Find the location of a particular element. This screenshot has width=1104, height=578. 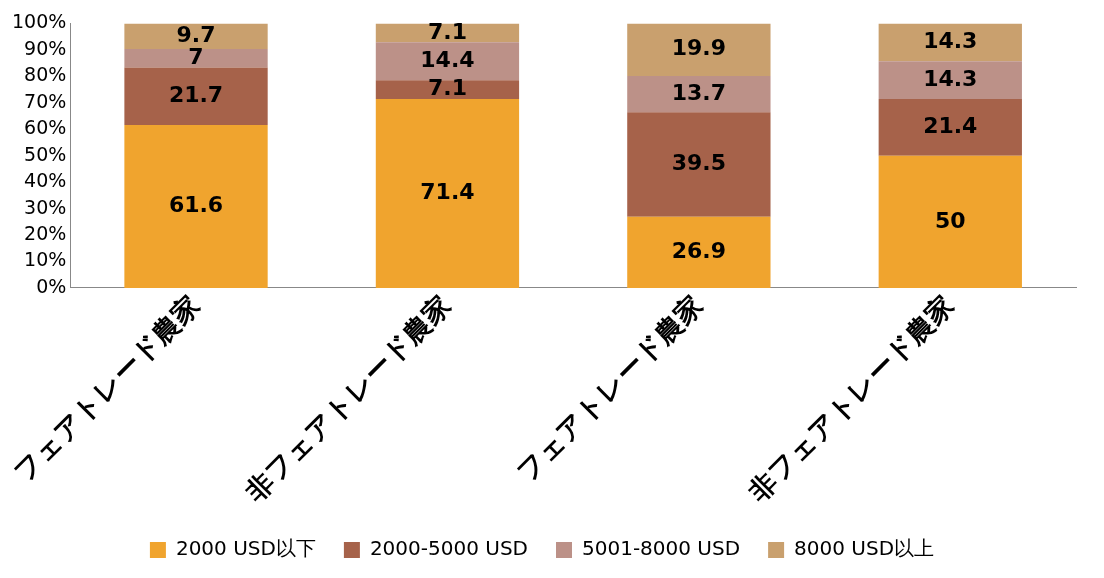

y-tick-label: 40% is located at coordinates (45, 180).